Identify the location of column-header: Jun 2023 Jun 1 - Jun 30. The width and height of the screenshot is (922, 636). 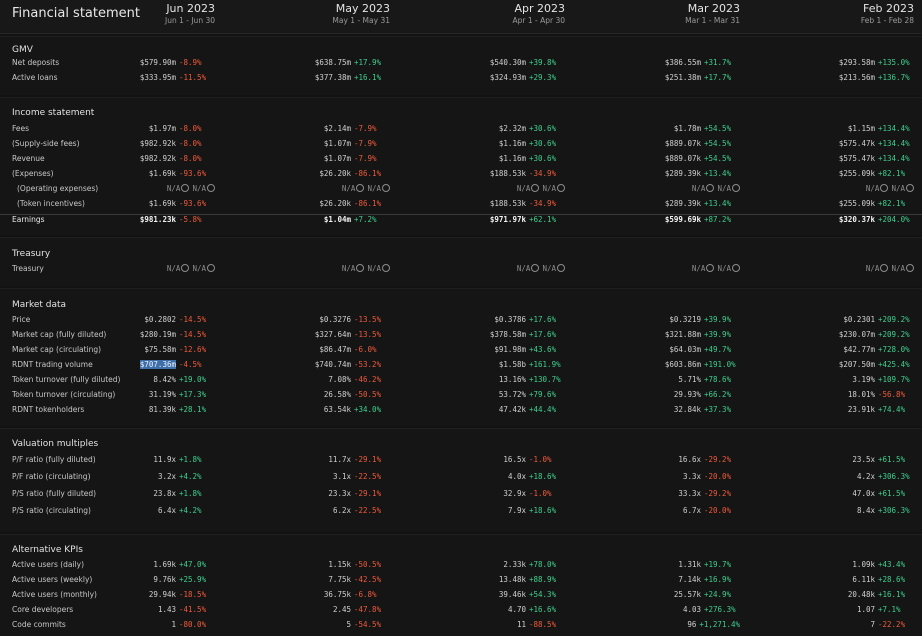
(135, 14).